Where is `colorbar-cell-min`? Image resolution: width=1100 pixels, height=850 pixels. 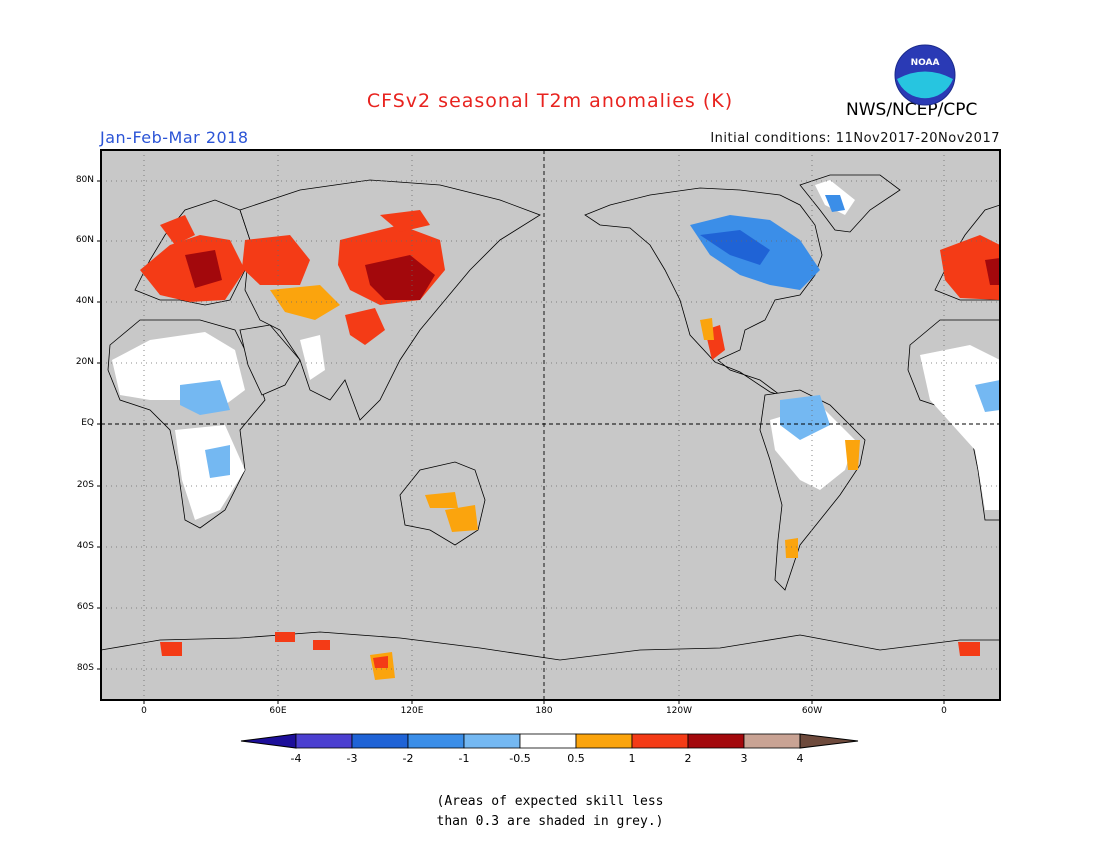 colorbar-cell-min is located at coordinates (268, 741).